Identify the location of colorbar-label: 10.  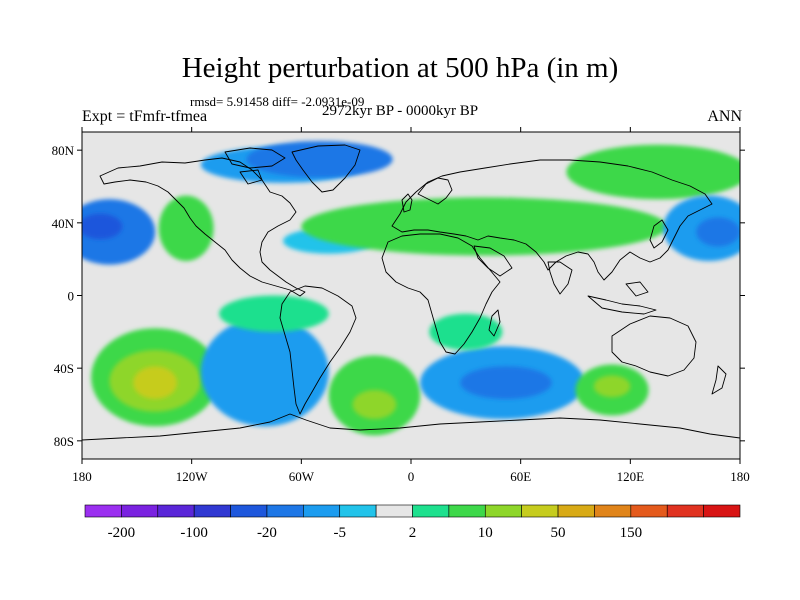
(485, 533).